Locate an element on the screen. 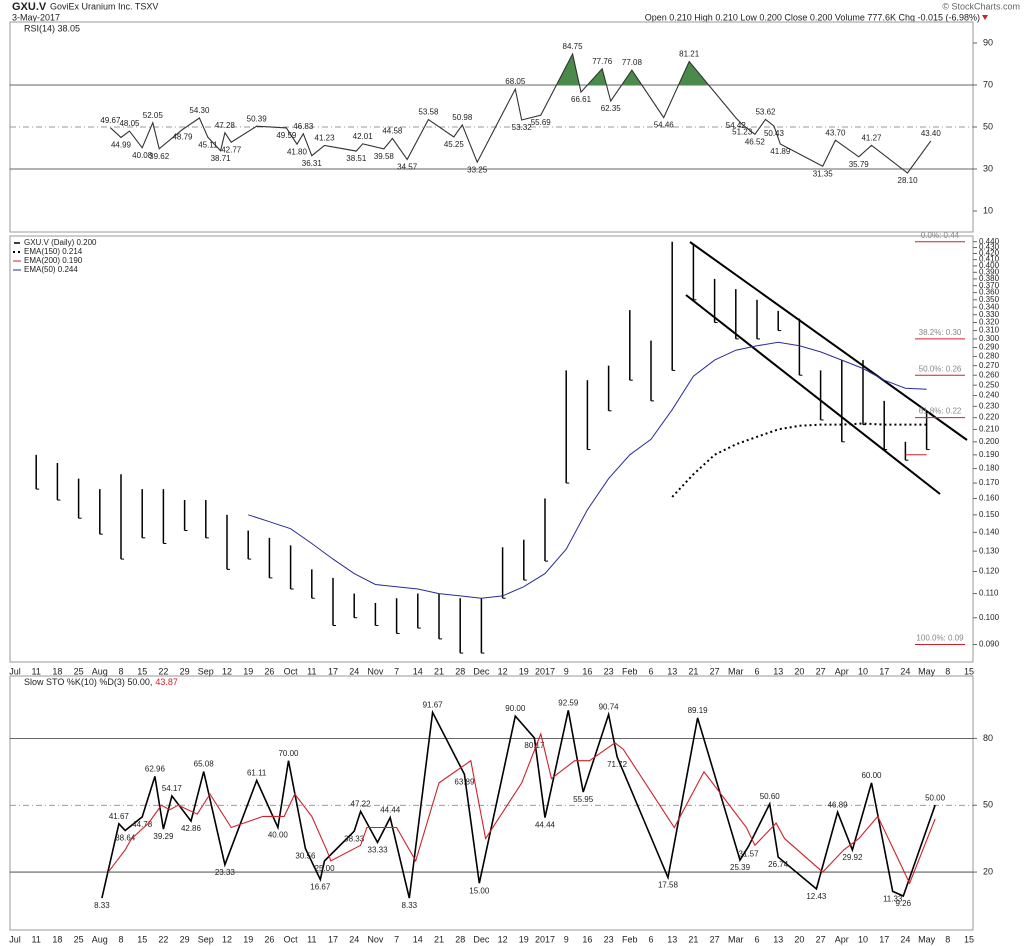 This screenshot has width=1024, height=946. symbol: GXU.V is located at coordinates (29, 7).